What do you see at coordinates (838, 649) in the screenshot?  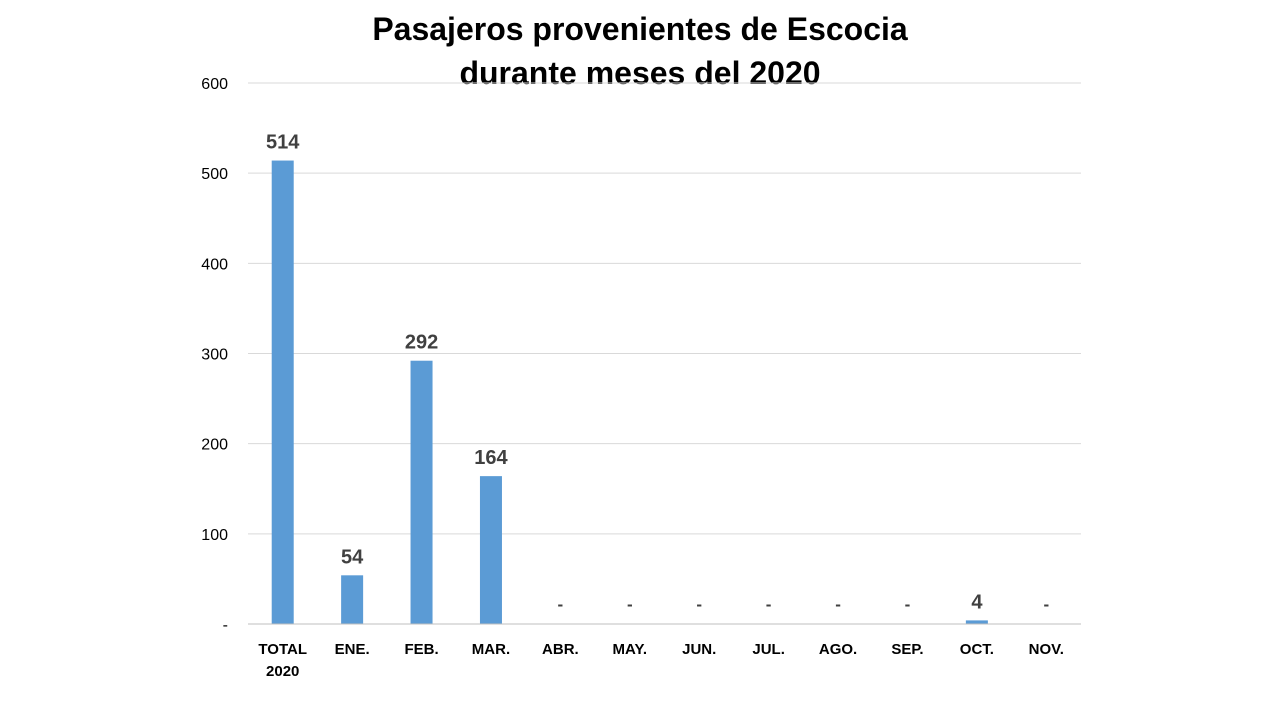 I see `x-category-label: AGO.` at bounding box center [838, 649].